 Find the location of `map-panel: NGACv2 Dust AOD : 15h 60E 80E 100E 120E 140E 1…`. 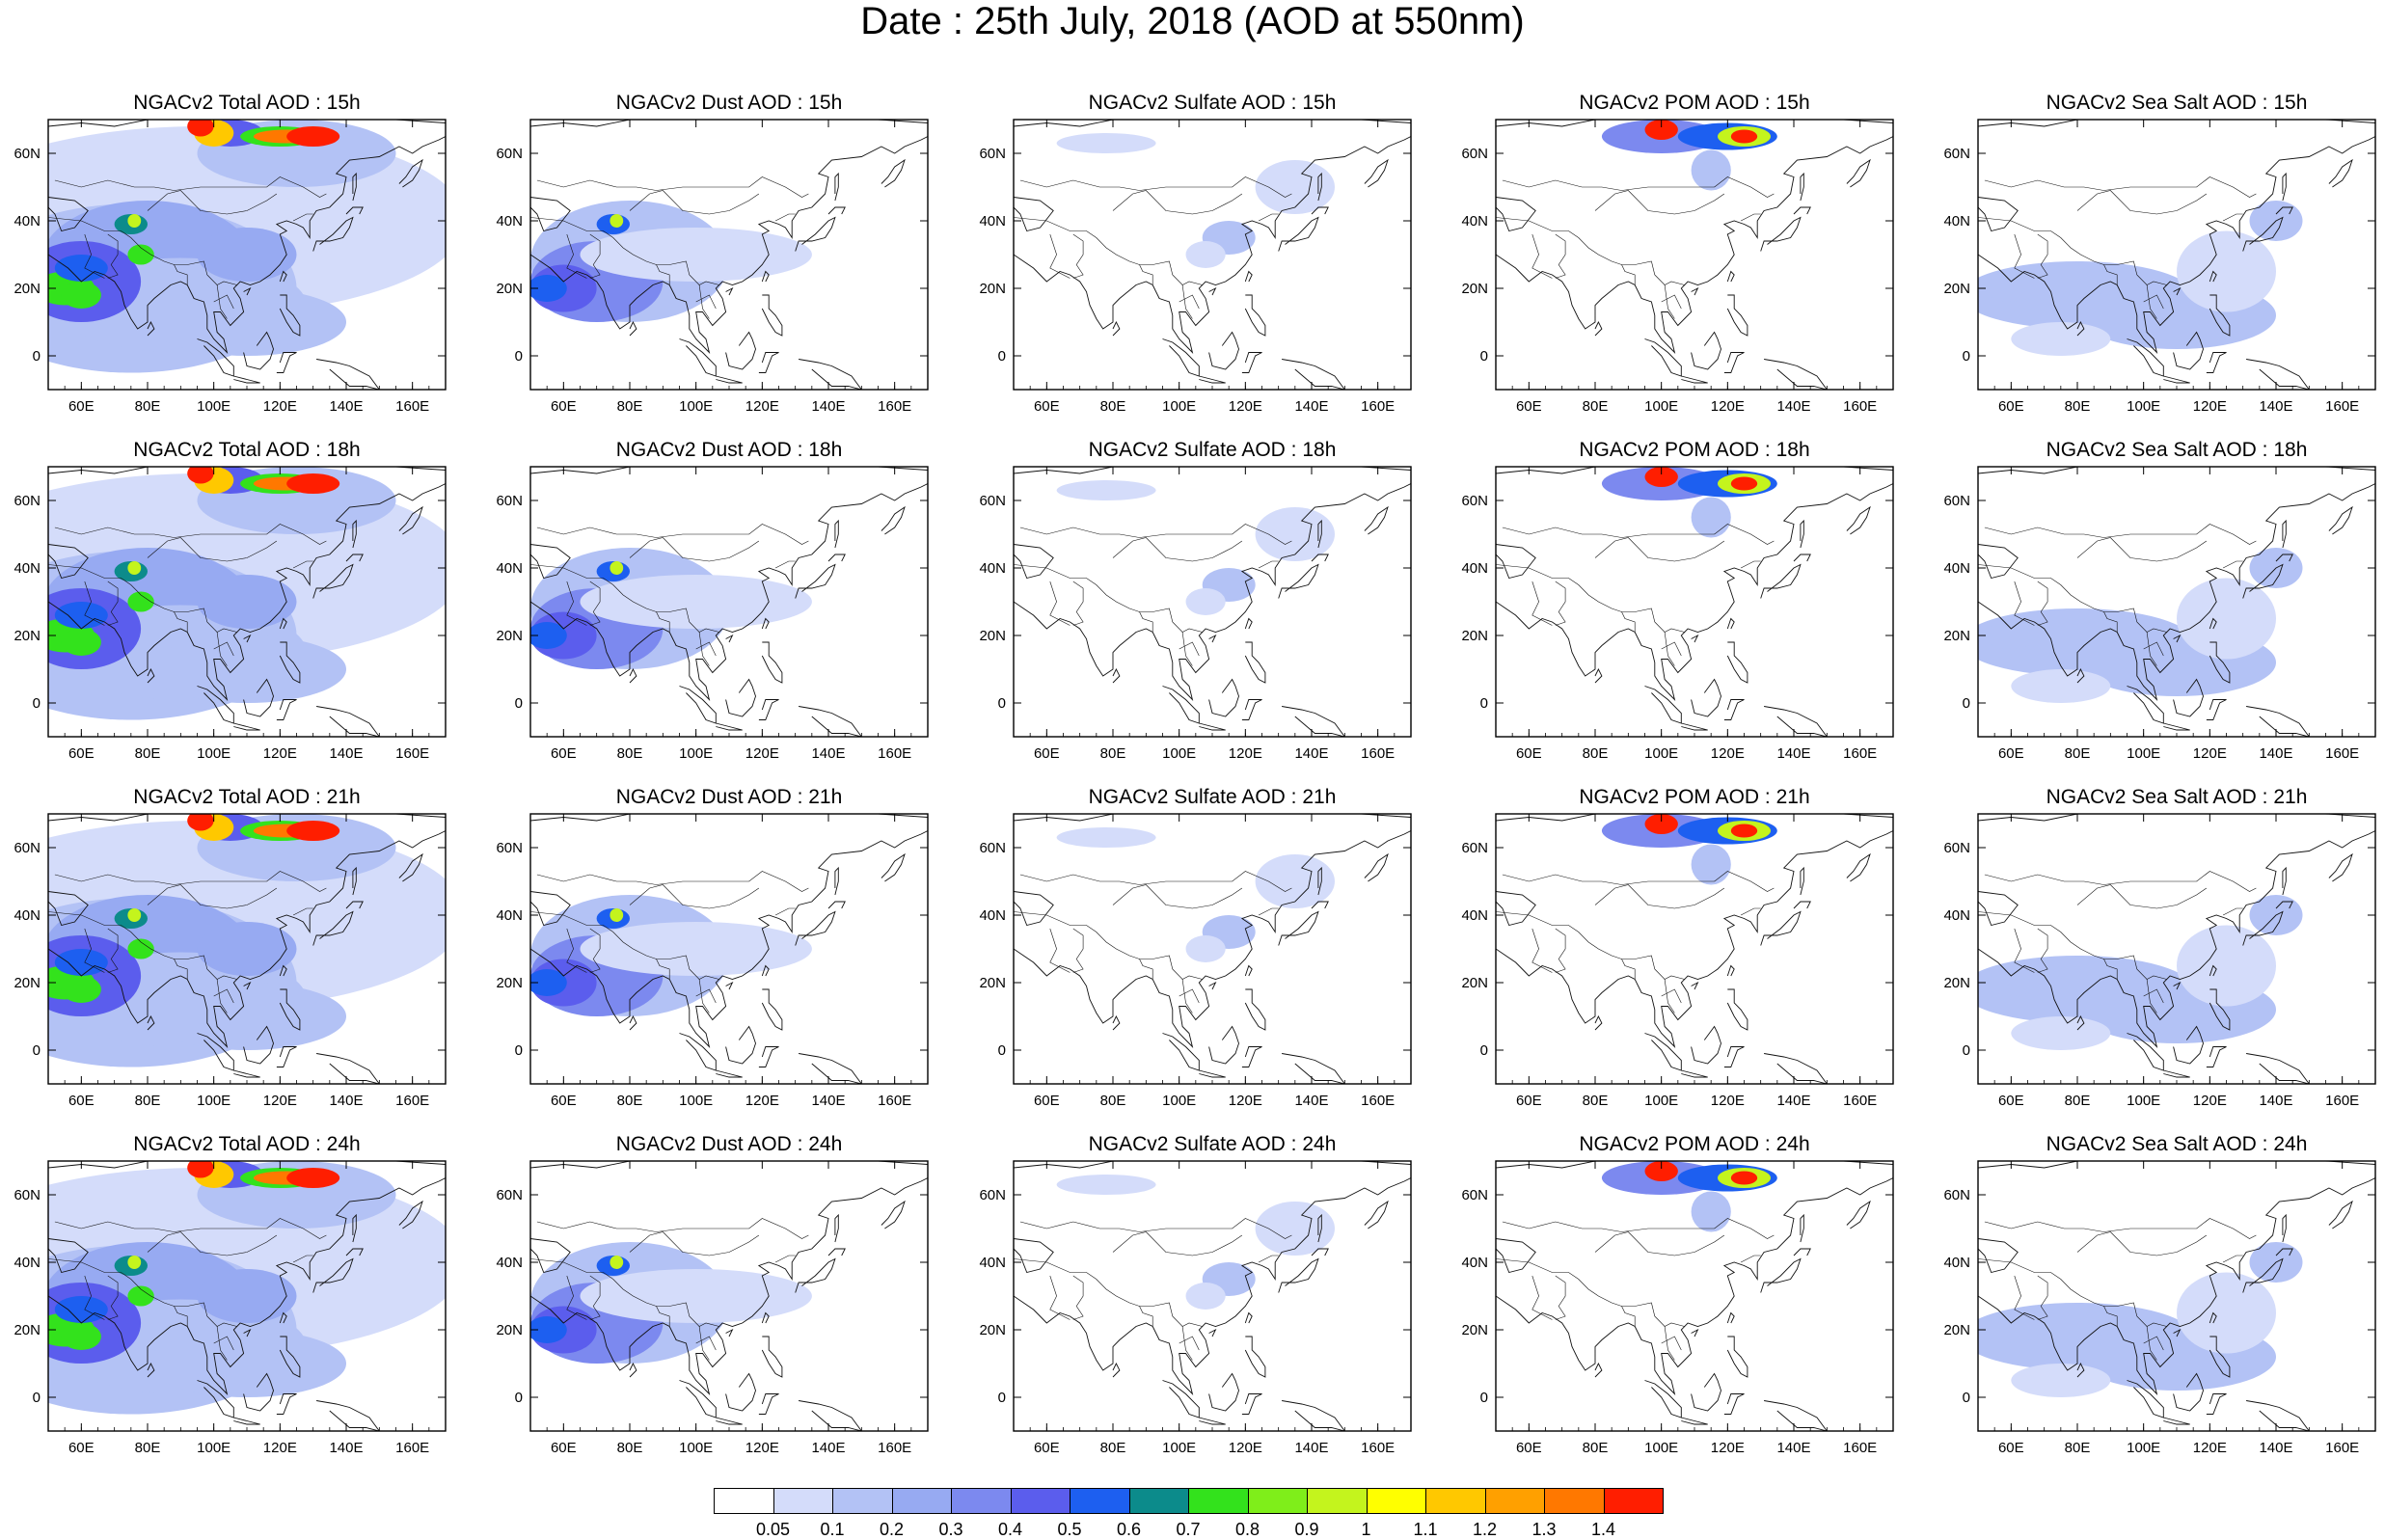

map-panel: NGACv2 Dust AOD : 15h 60E 80E 100E 120E 140E 1… is located at coordinates (754, 262).